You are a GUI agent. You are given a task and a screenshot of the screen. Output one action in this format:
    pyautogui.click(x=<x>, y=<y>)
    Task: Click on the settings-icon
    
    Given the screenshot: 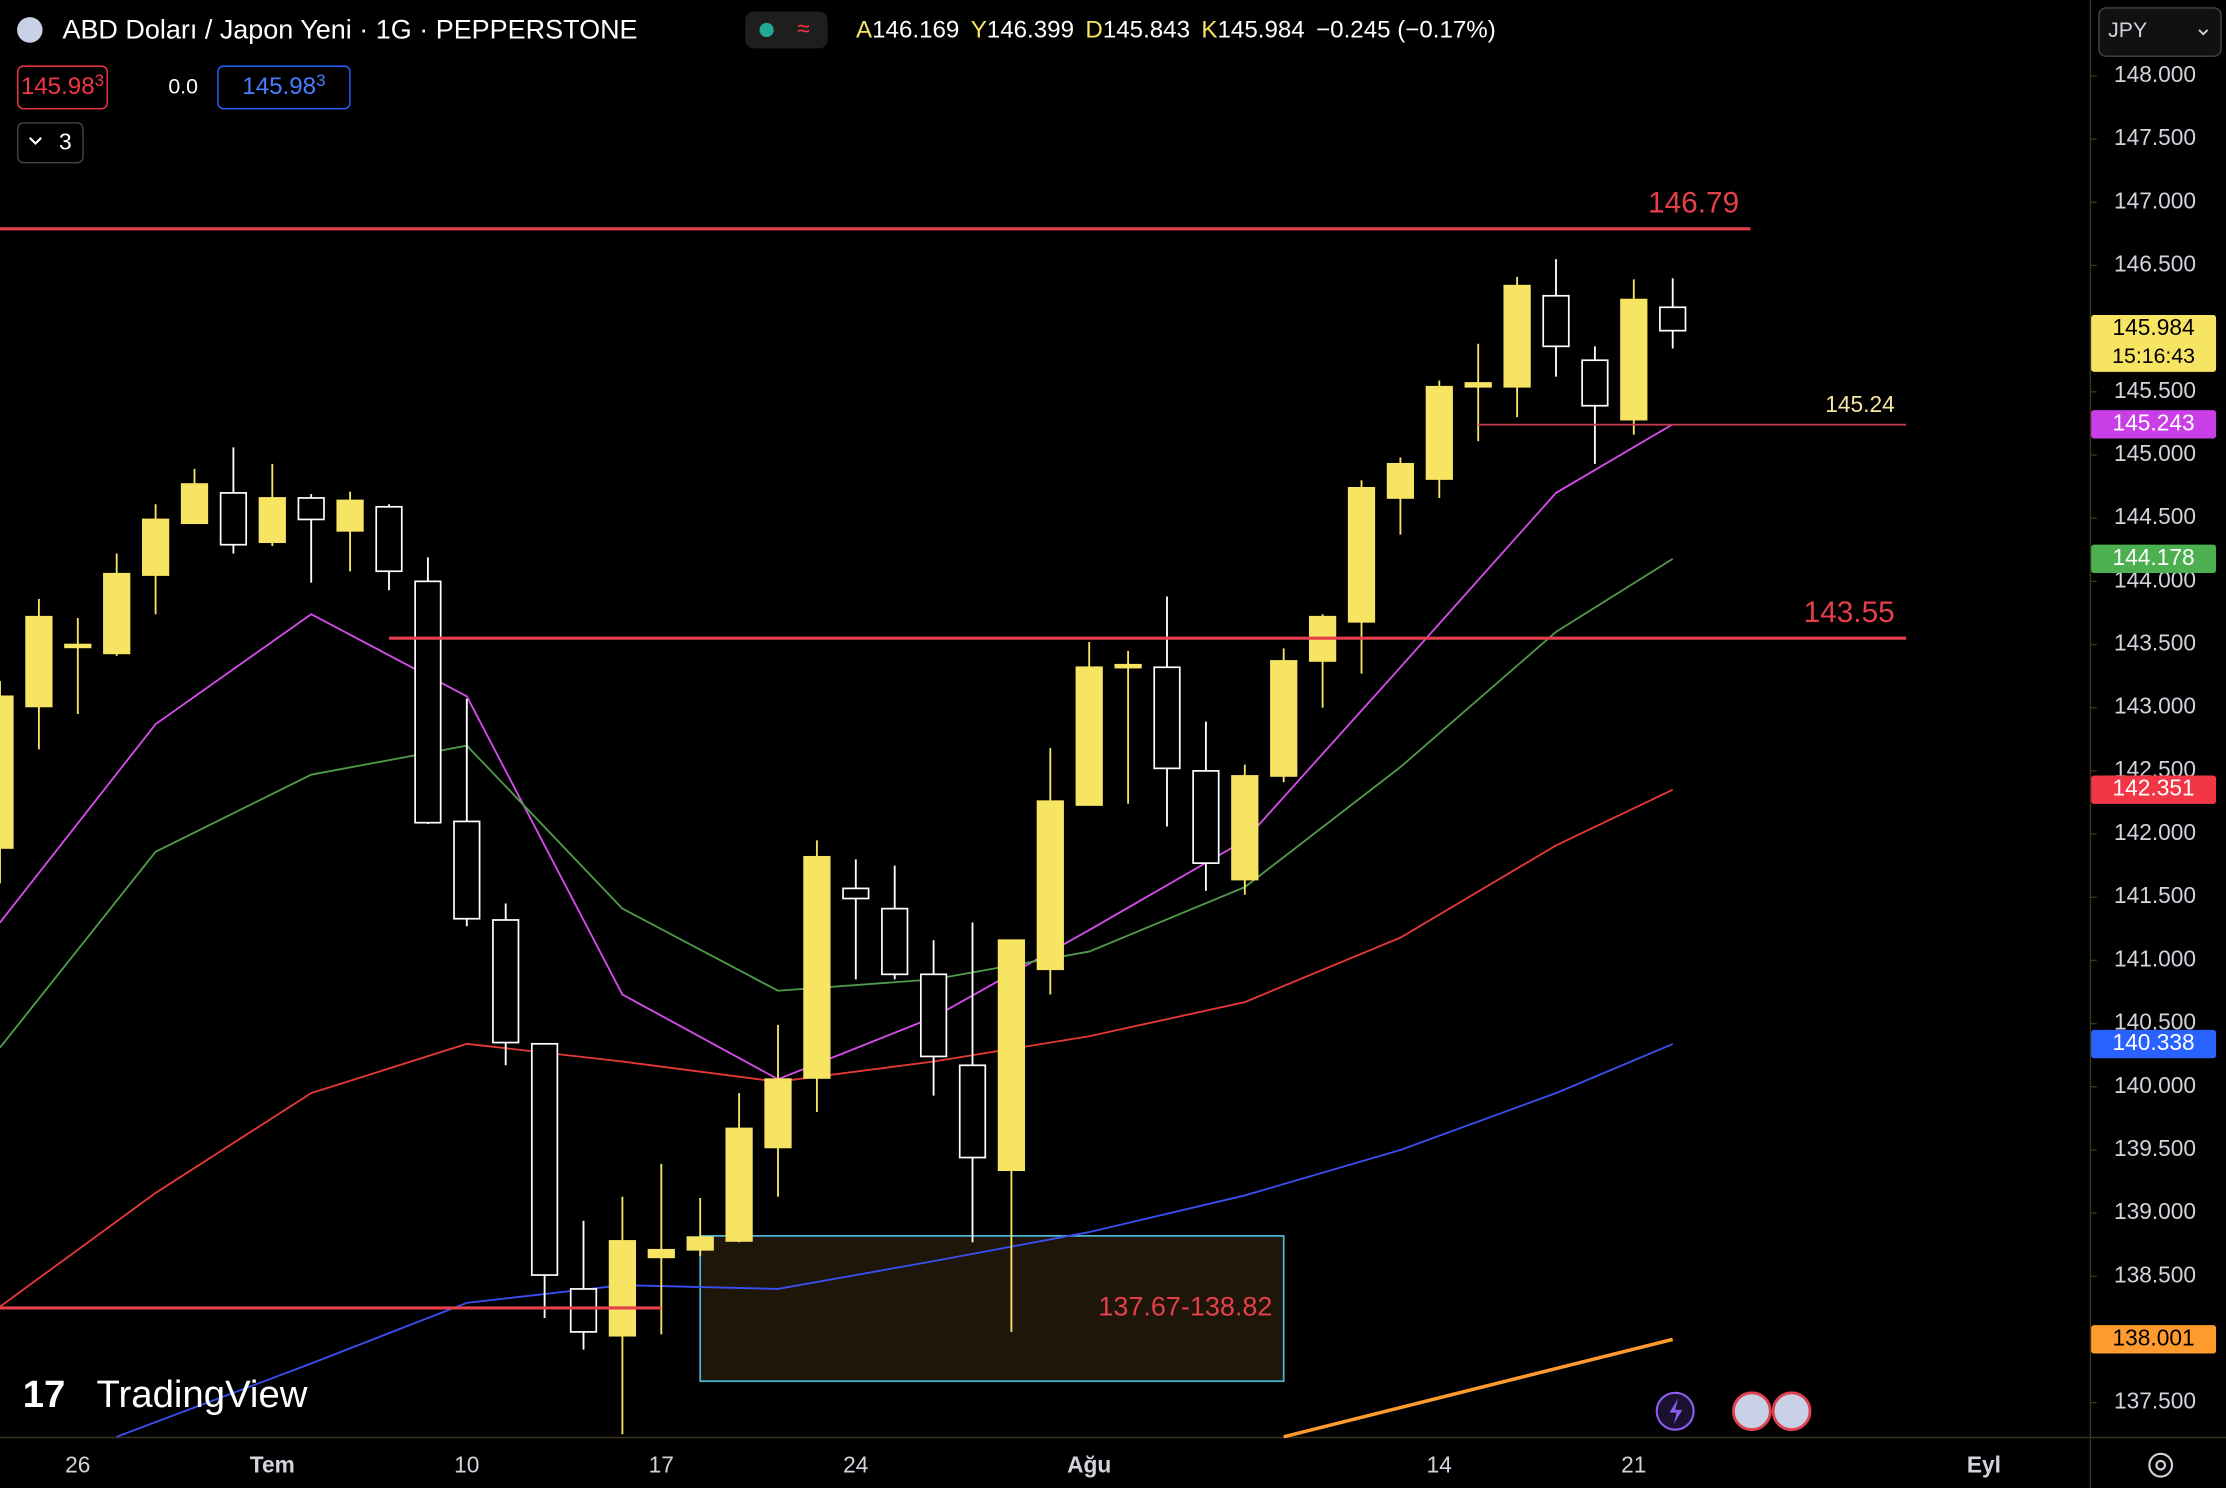 What is the action you would take?
    pyautogui.click(x=2161, y=1465)
    